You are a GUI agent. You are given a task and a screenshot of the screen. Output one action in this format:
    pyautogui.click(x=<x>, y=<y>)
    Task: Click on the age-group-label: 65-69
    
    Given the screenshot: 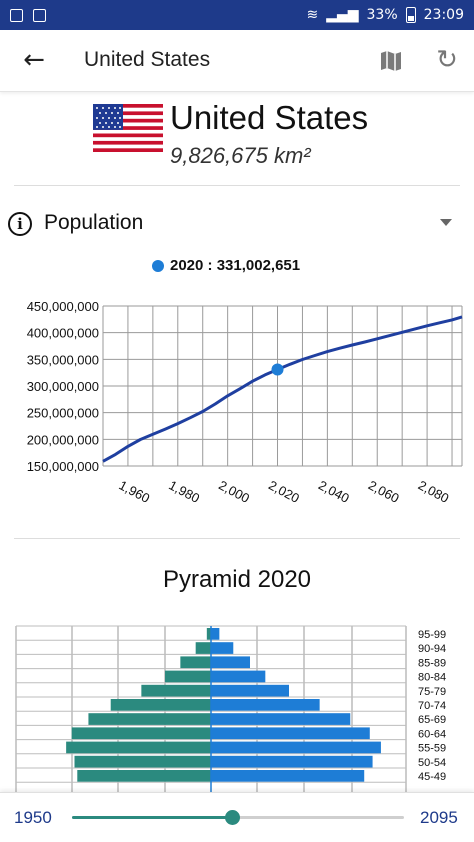 What is the action you would take?
    pyautogui.click(x=432, y=720)
    